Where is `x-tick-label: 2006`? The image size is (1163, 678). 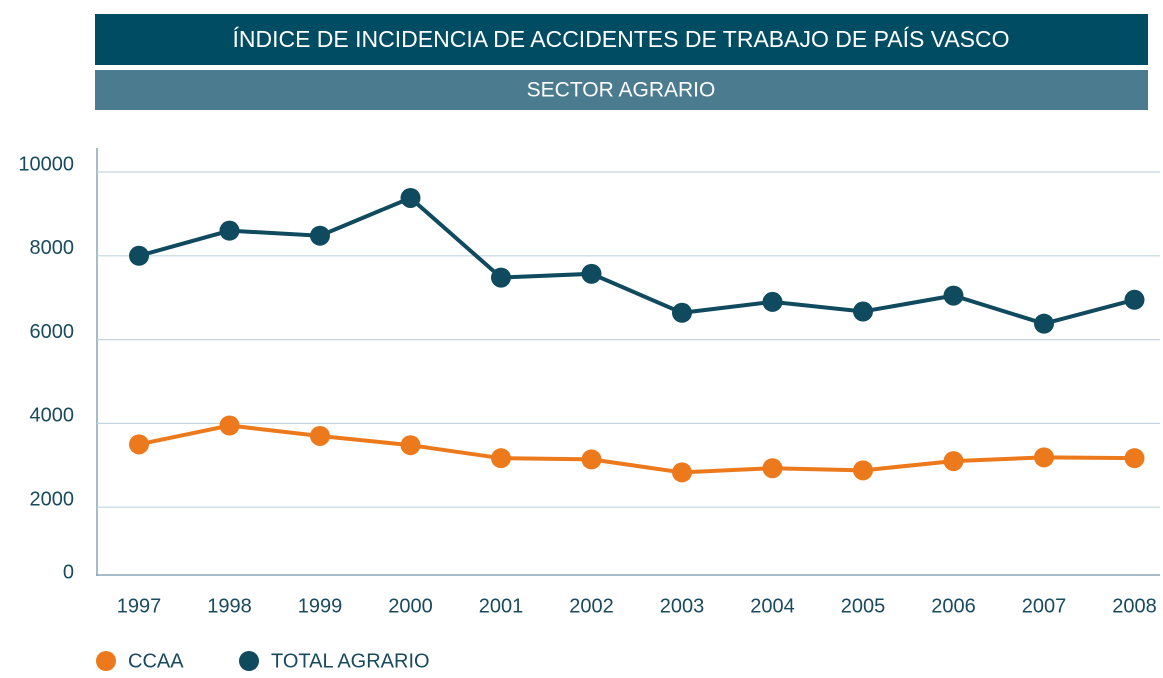 x-tick-label: 2006 is located at coordinates (953, 606).